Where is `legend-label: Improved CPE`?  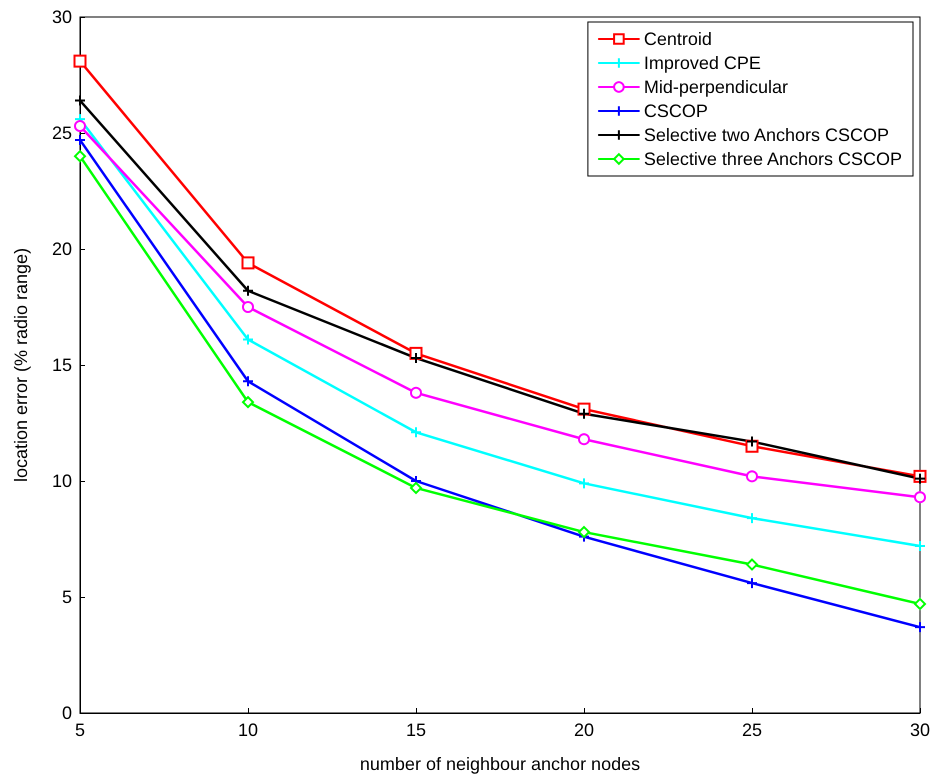
legend-label: Improved CPE is located at coordinates (702, 63).